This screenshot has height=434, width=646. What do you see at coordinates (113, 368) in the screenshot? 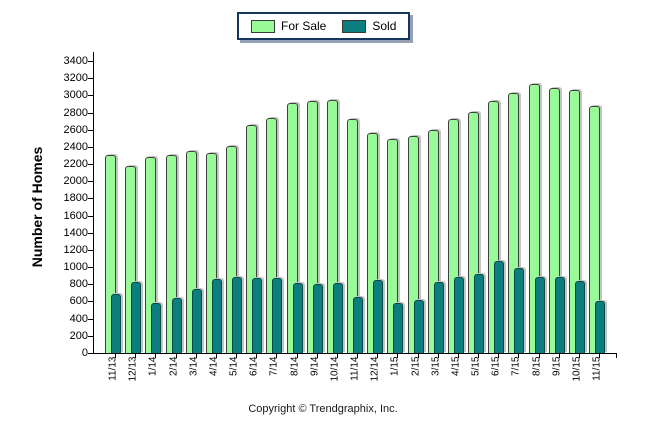
I see `x-tick-label: 11/13` at bounding box center [113, 368].